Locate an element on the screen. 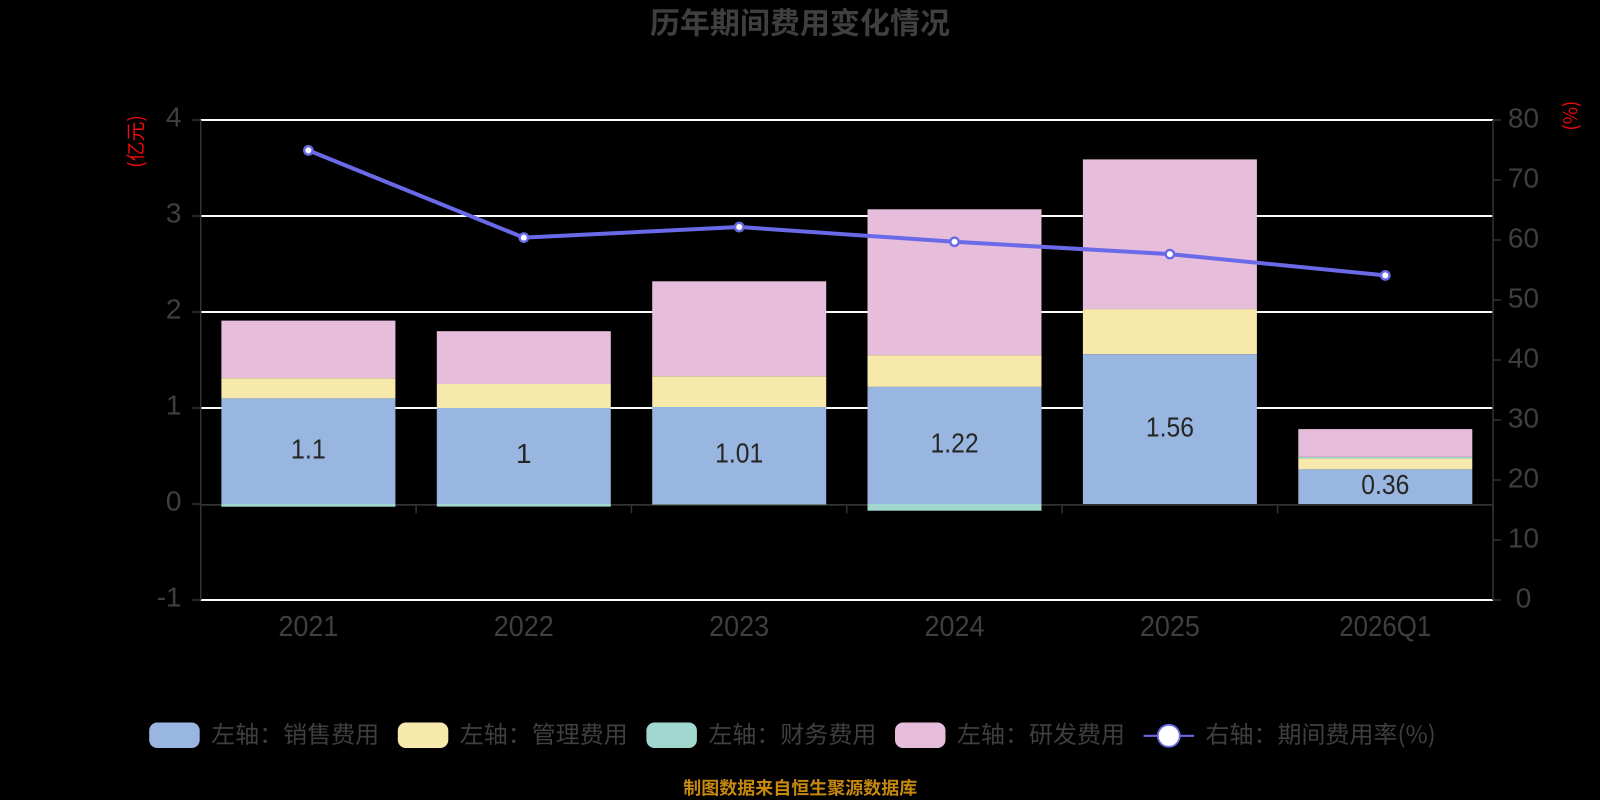  svg-text: 3 is located at coordinates (174, 213).